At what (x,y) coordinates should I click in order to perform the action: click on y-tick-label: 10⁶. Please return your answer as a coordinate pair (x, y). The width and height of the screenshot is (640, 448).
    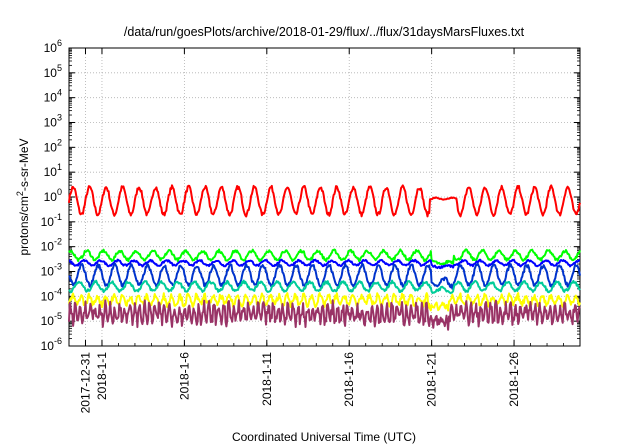
    Looking at the image, I should click on (53, 46).